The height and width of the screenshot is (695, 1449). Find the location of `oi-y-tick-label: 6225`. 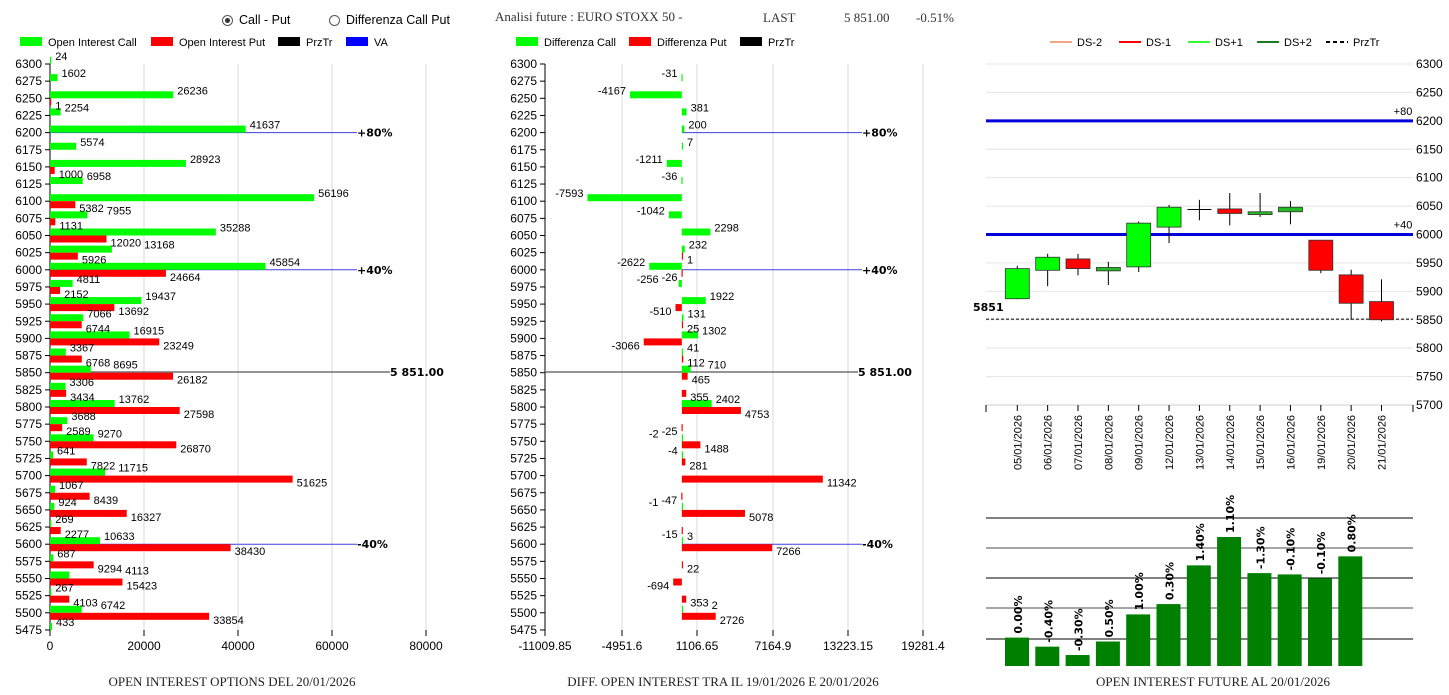

oi-y-tick-label: 6225 is located at coordinates (28, 115).